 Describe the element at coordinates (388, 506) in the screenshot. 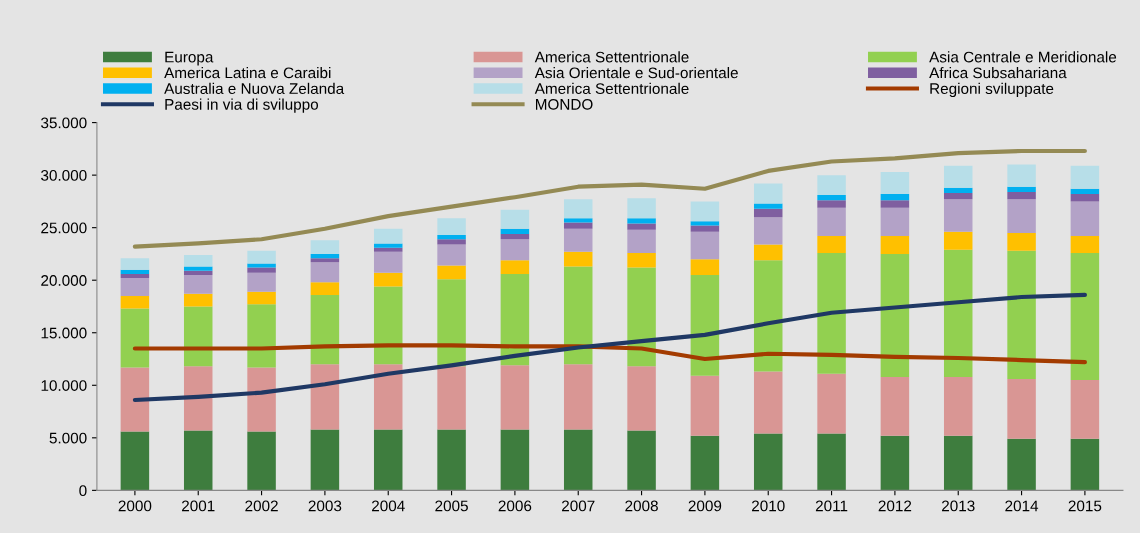

I see `x-tick-label: 2004` at that location.